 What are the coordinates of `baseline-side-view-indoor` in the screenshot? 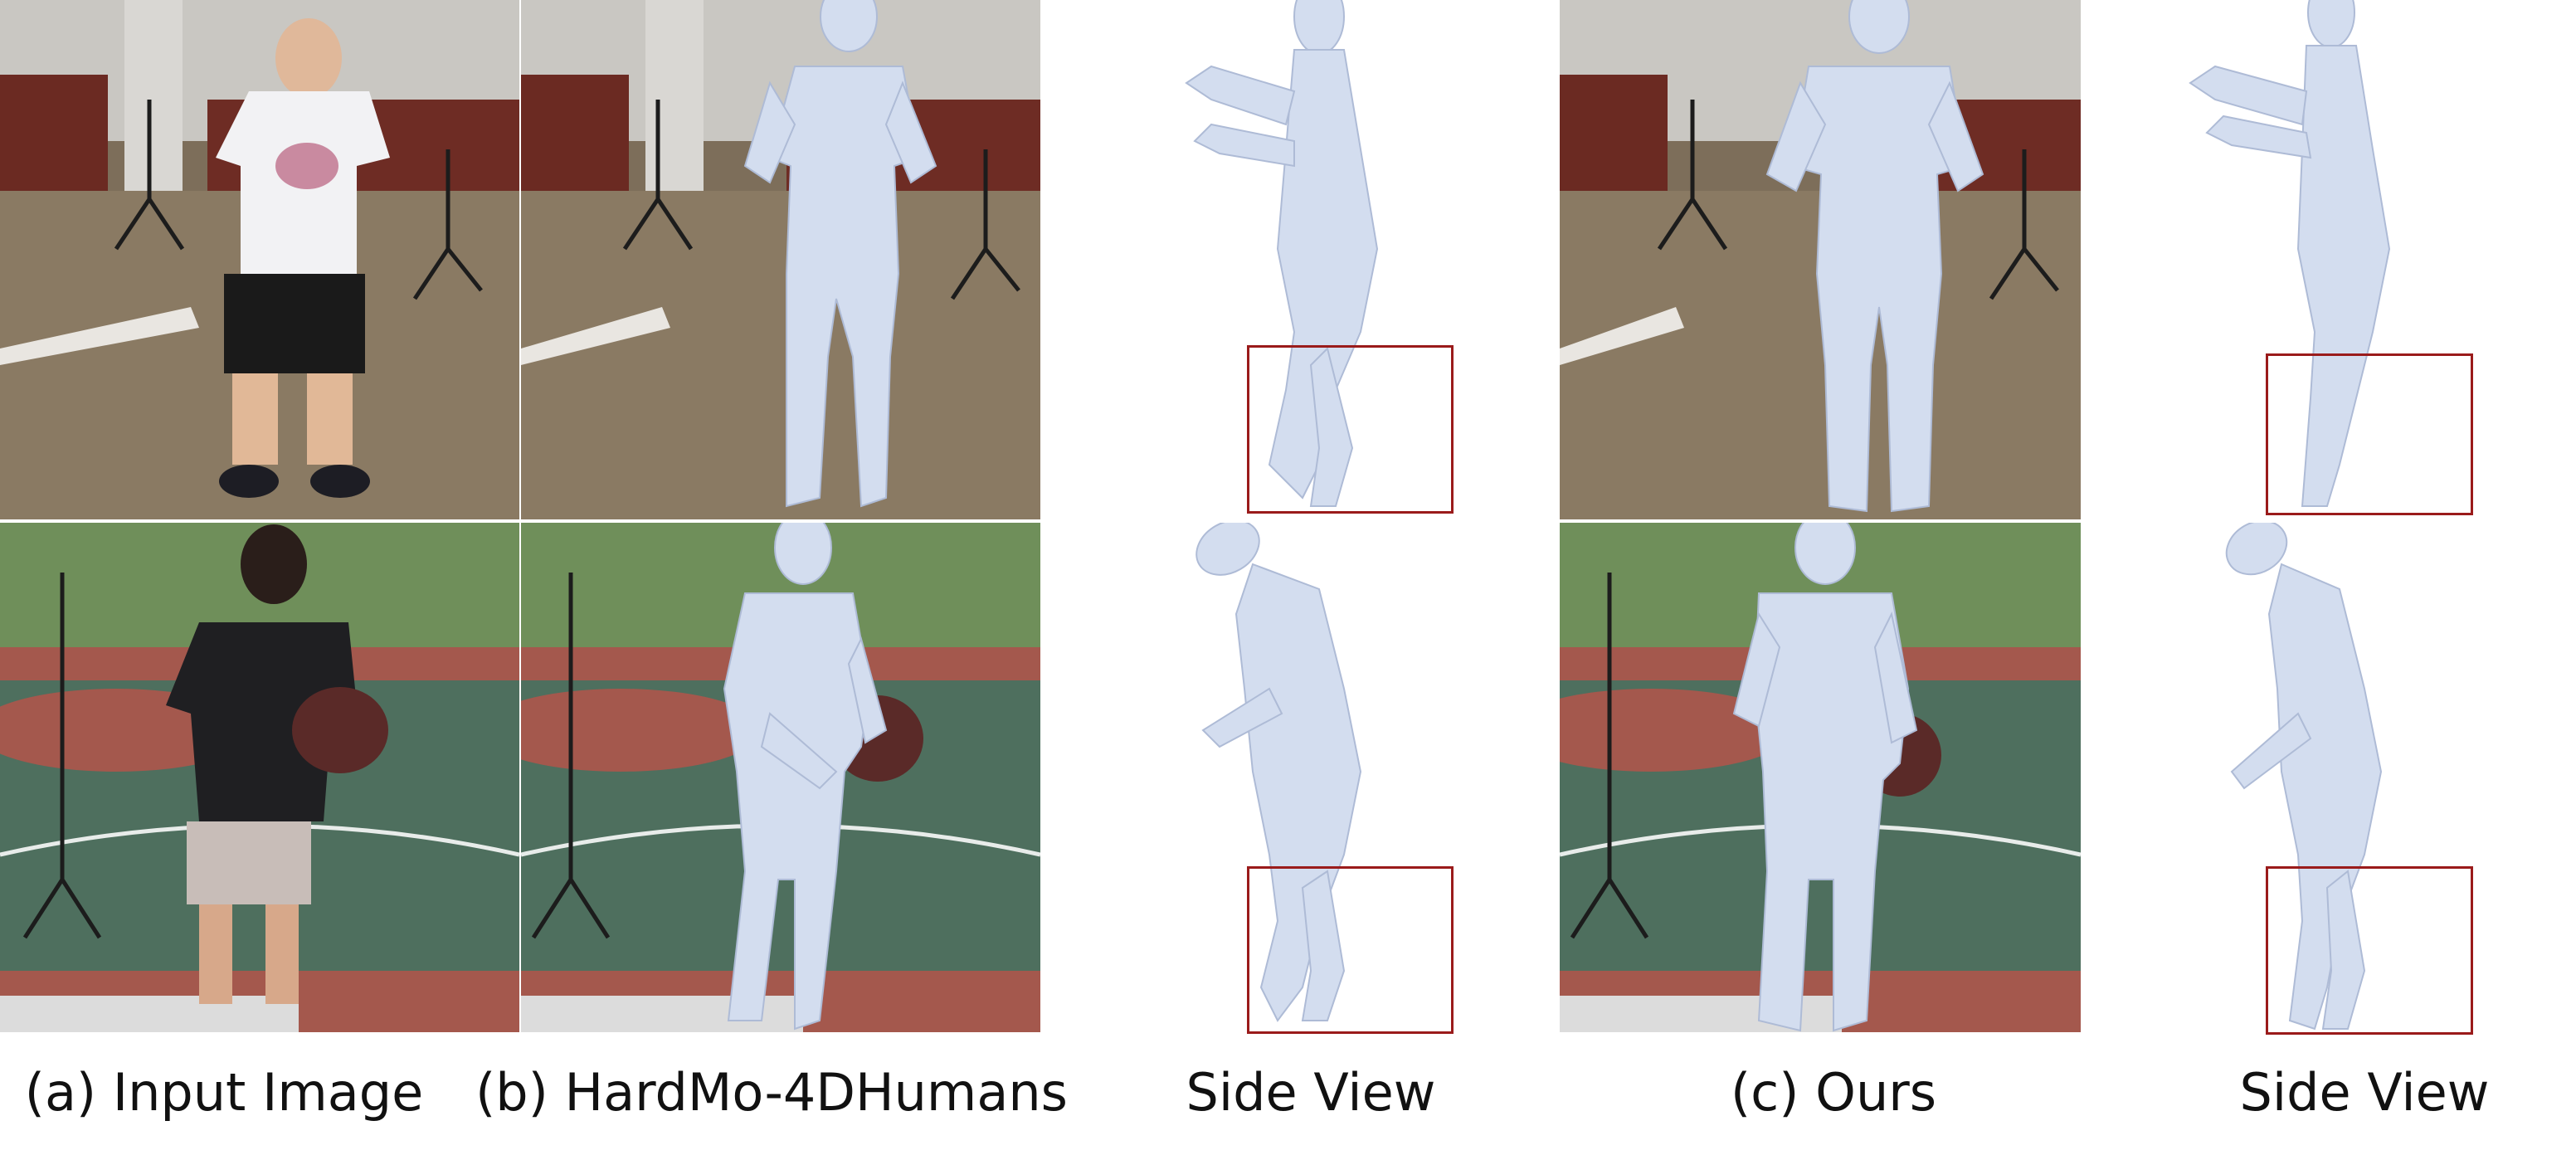 It's located at (1310, 259).